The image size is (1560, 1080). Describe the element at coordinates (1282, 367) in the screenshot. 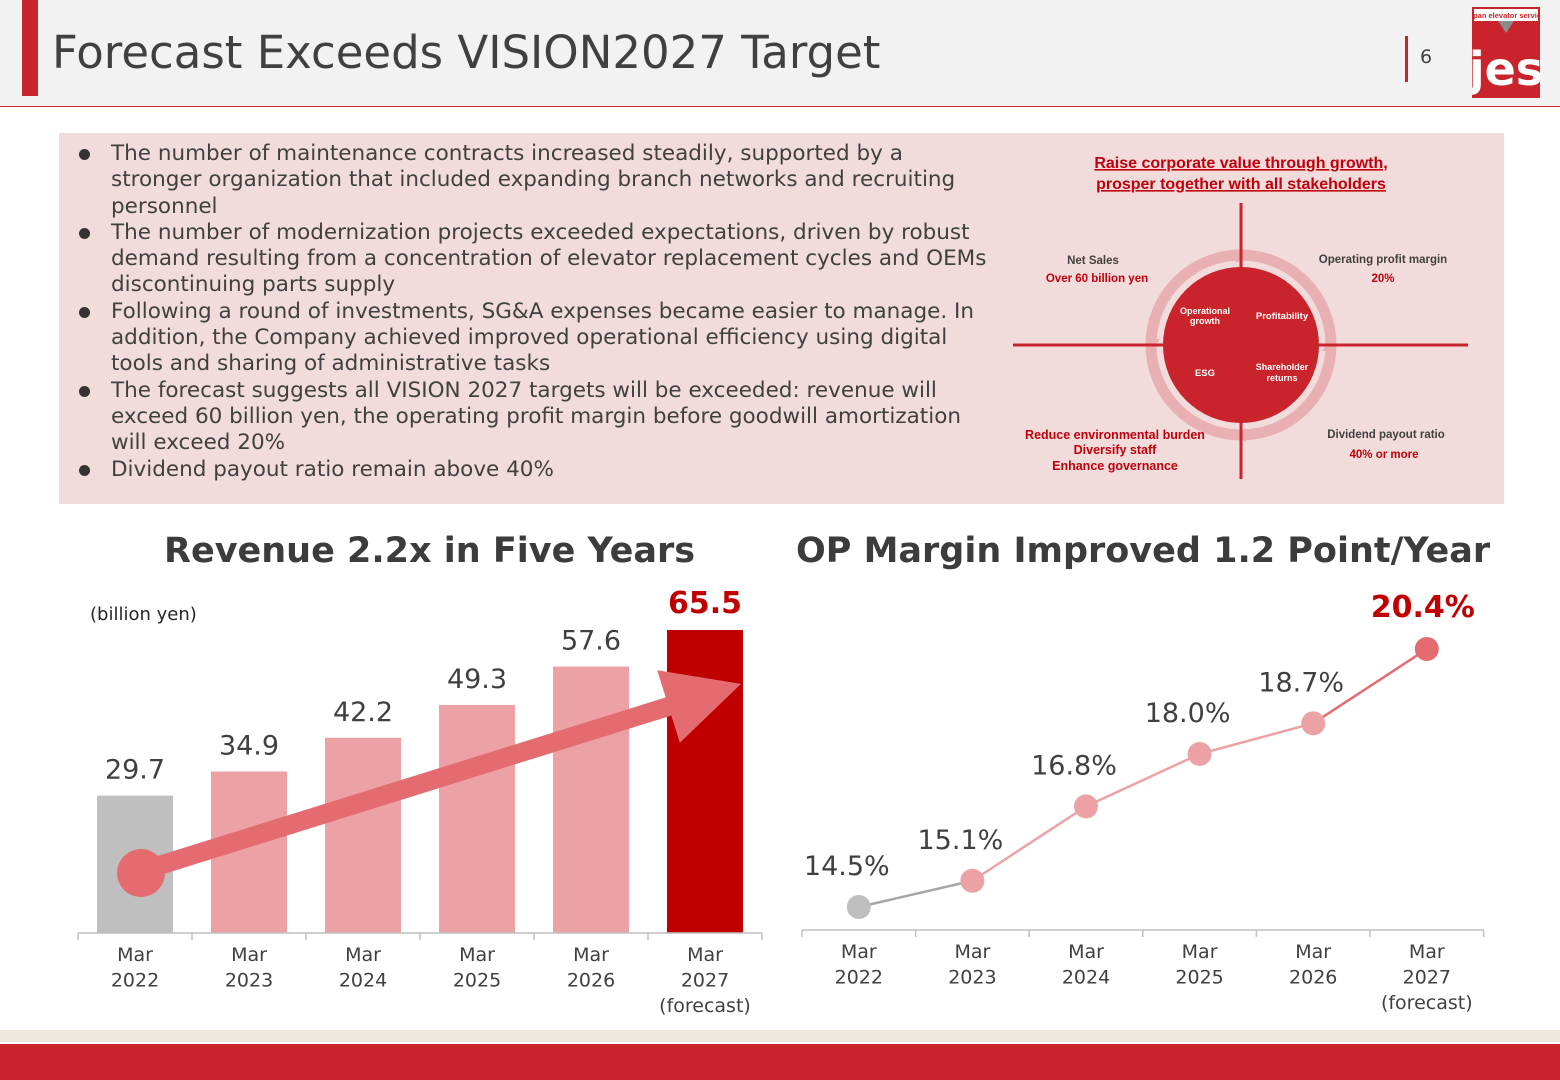

I see `quadrant-label: Shareholder` at that location.